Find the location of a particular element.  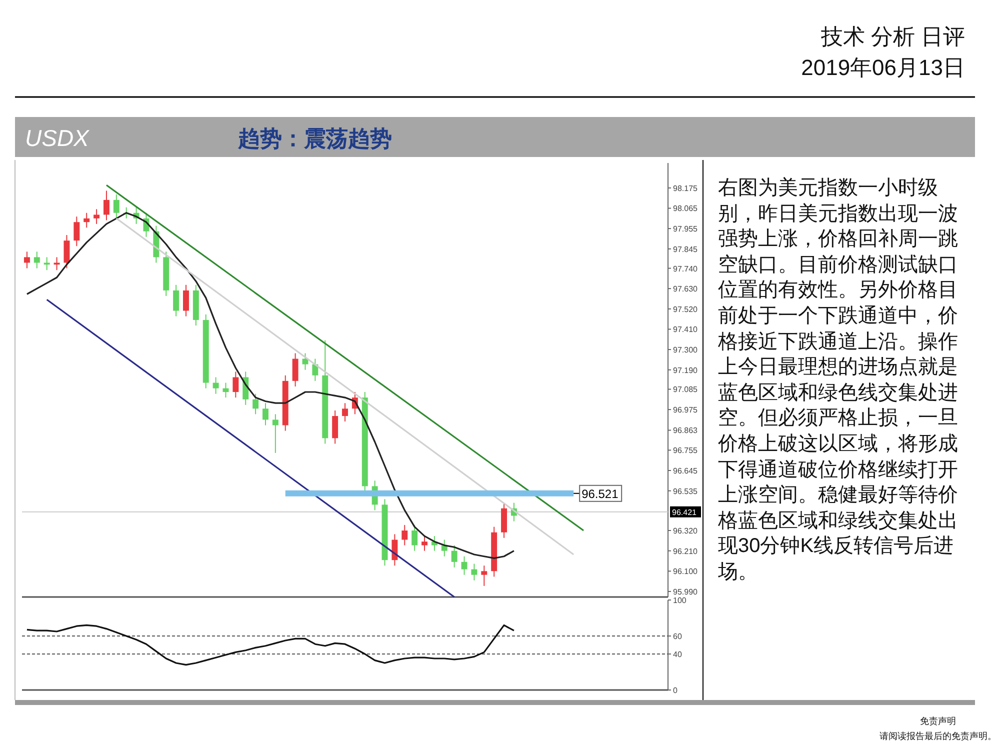

y-tick-label: 96.210 is located at coordinates (685, 551).